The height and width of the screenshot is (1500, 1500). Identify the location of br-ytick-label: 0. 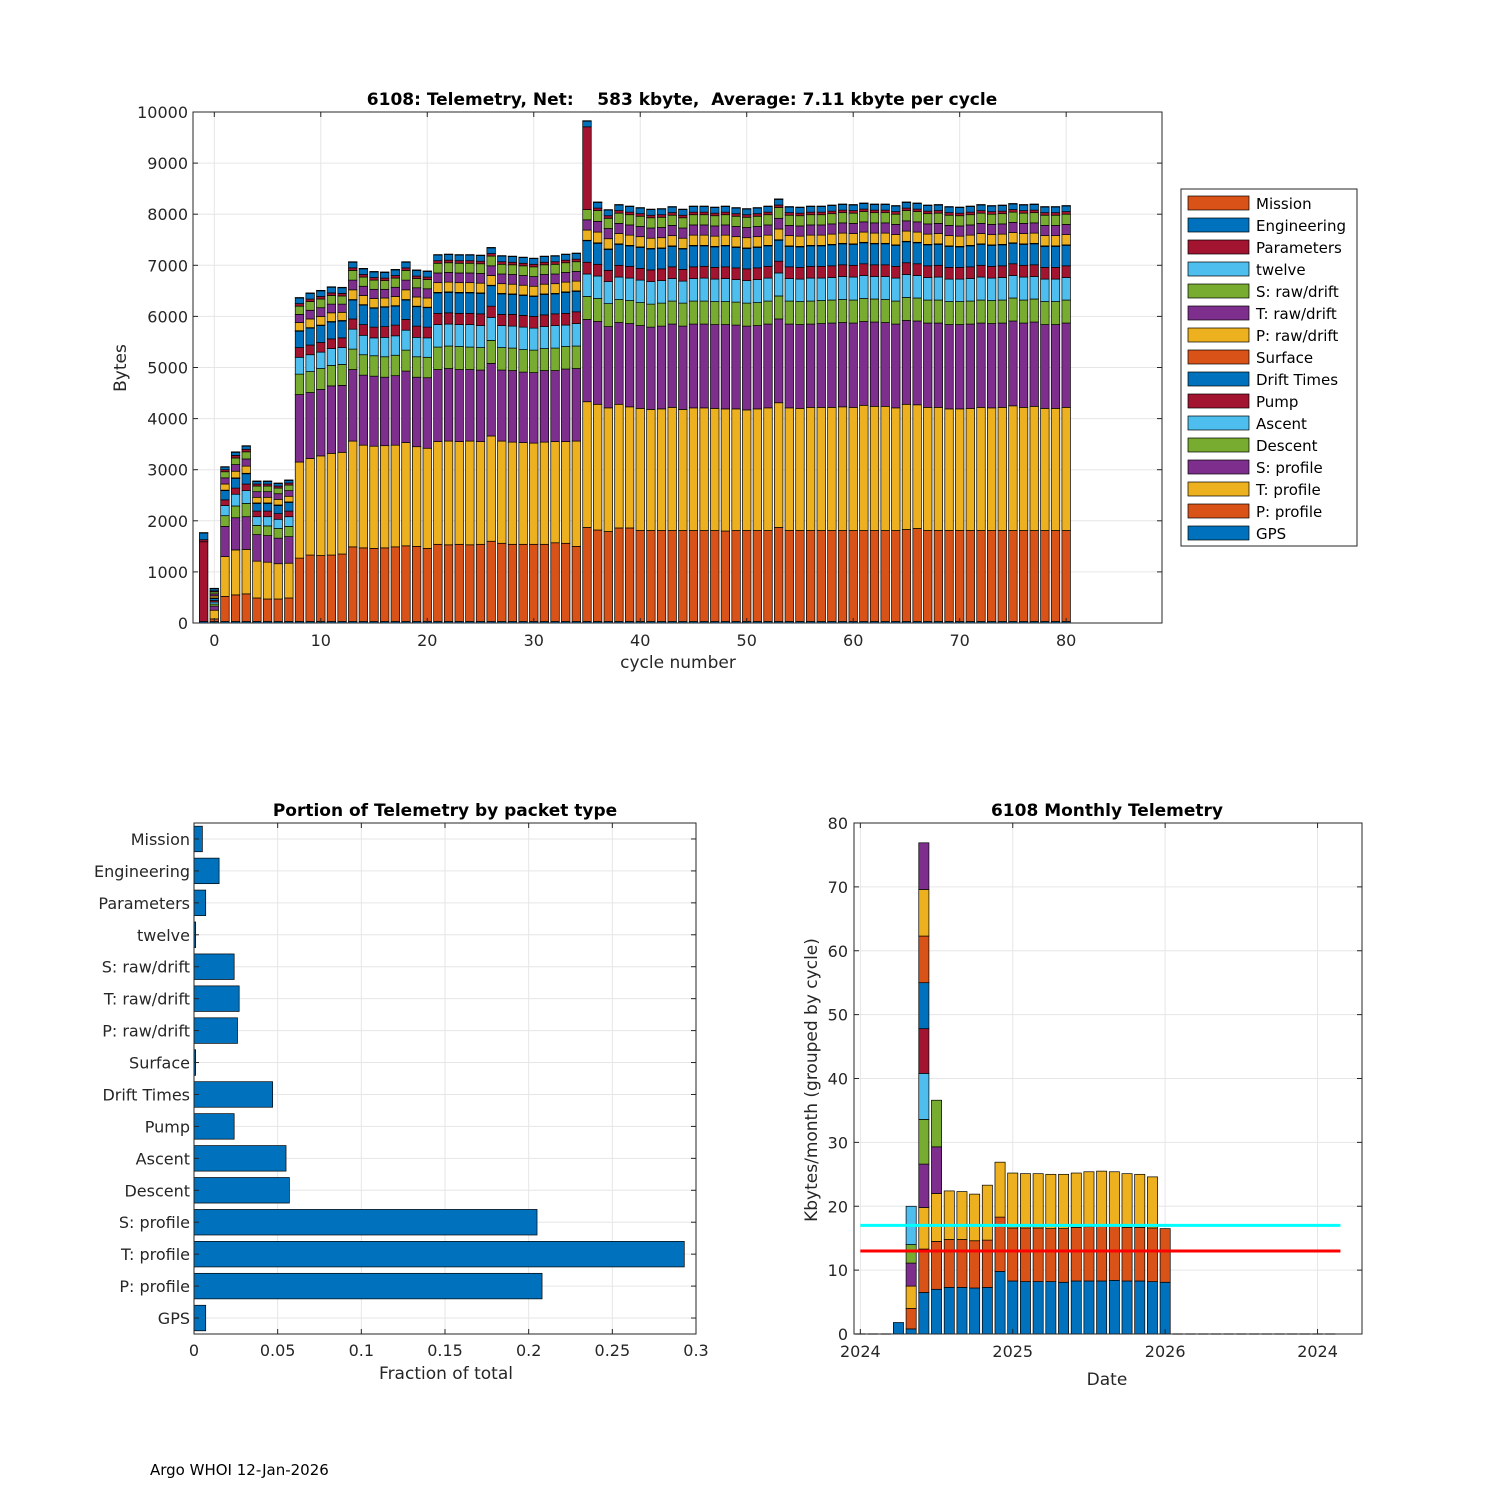
(843, 1334).